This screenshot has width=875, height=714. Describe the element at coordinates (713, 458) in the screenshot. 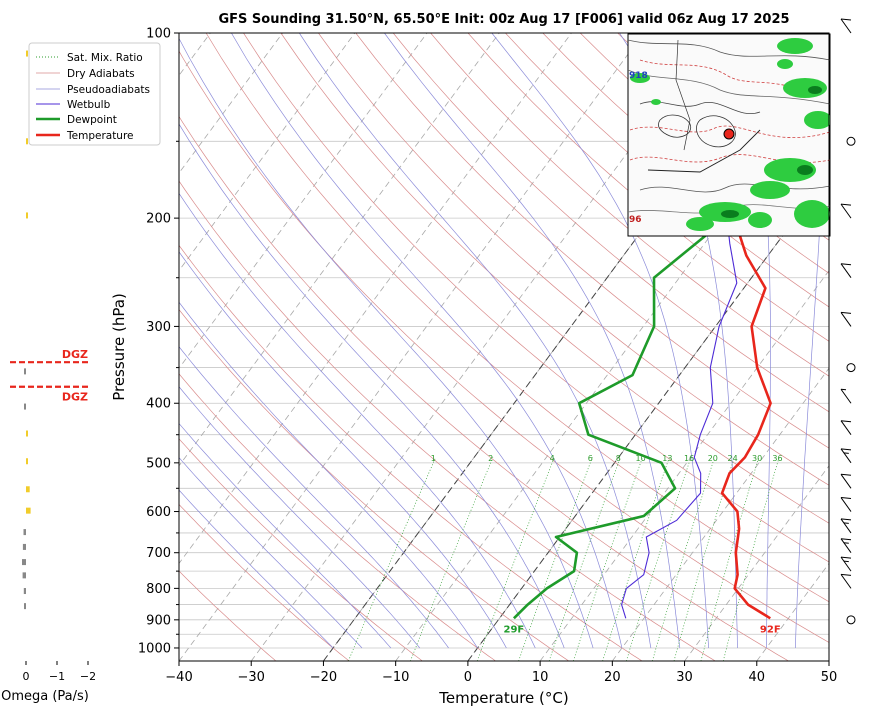

I see `mixing-ratio-label: 20` at that location.